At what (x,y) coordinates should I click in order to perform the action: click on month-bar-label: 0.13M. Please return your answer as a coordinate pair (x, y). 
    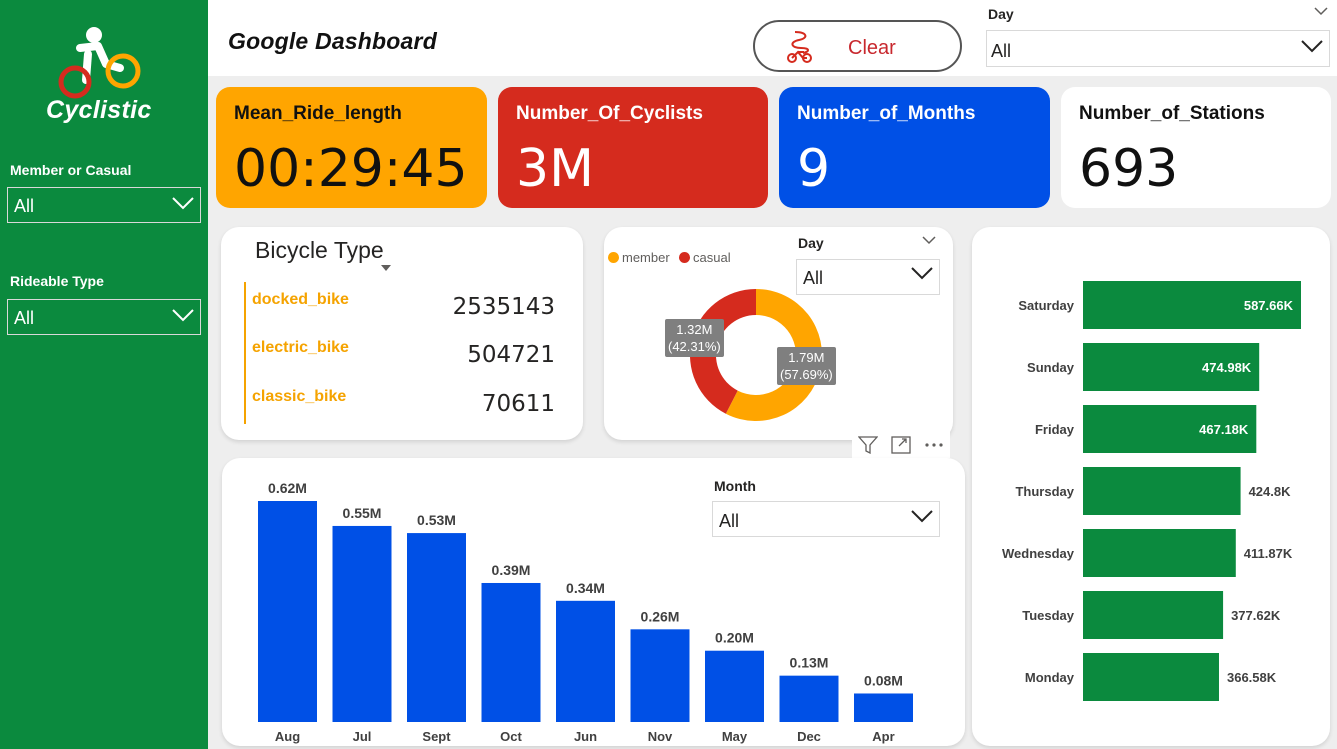
    Looking at the image, I should click on (809, 663).